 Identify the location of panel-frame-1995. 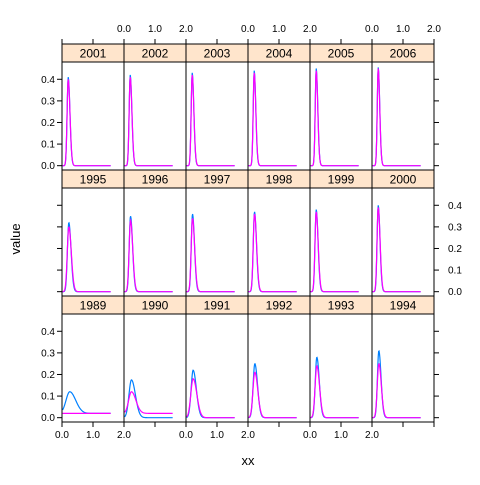
(93, 242).